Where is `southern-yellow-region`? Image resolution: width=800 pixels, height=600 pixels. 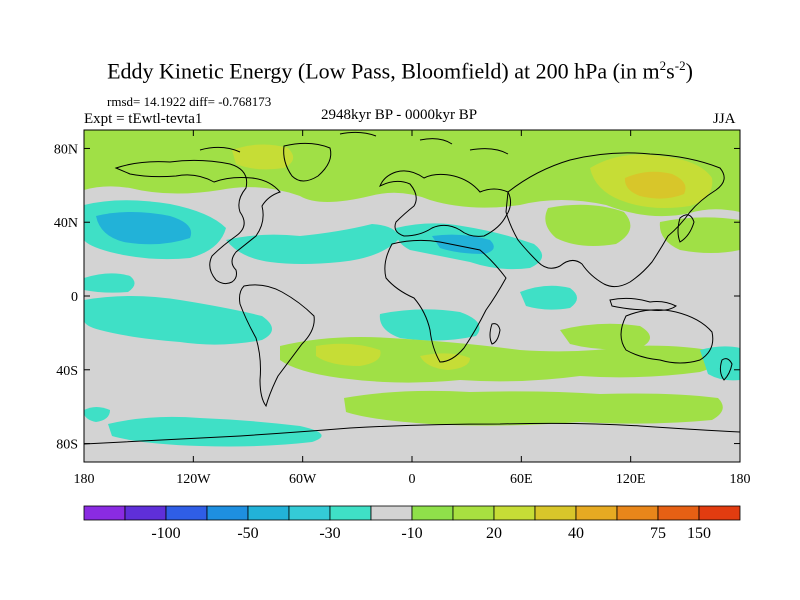 southern-yellow-region is located at coordinates (348, 354).